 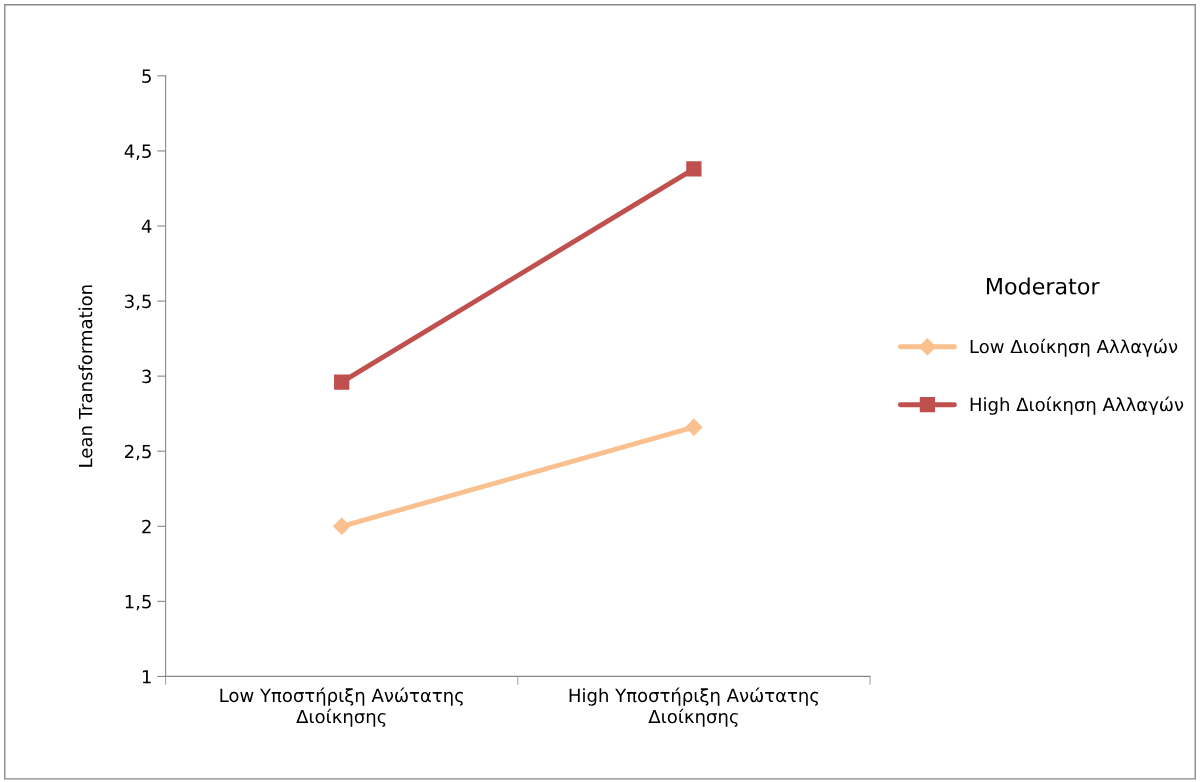 What do you see at coordinates (1074, 347) in the screenshot?
I see `legend-label: Low Διοίκηση Αλλαγών` at bounding box center [1074, 347].